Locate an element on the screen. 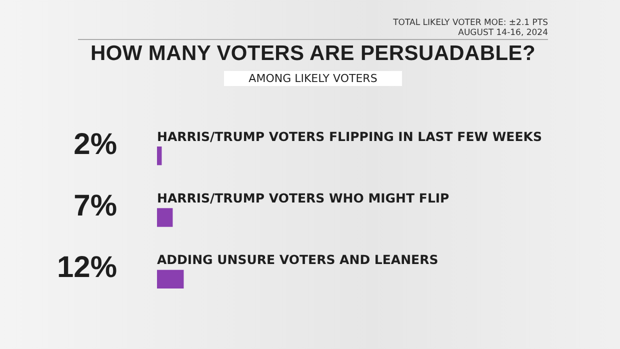 The width and height of the screenshot is (620, 349). text: AMONG LIKELY VOTERS is located at coordinates (313, 78).